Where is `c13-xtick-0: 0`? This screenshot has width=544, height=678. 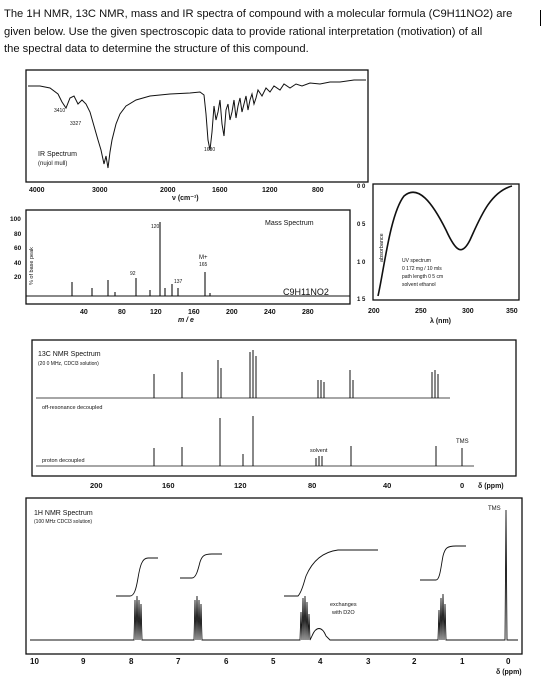
c13-xtick-0: 0 is located at coordinates (462, 485).